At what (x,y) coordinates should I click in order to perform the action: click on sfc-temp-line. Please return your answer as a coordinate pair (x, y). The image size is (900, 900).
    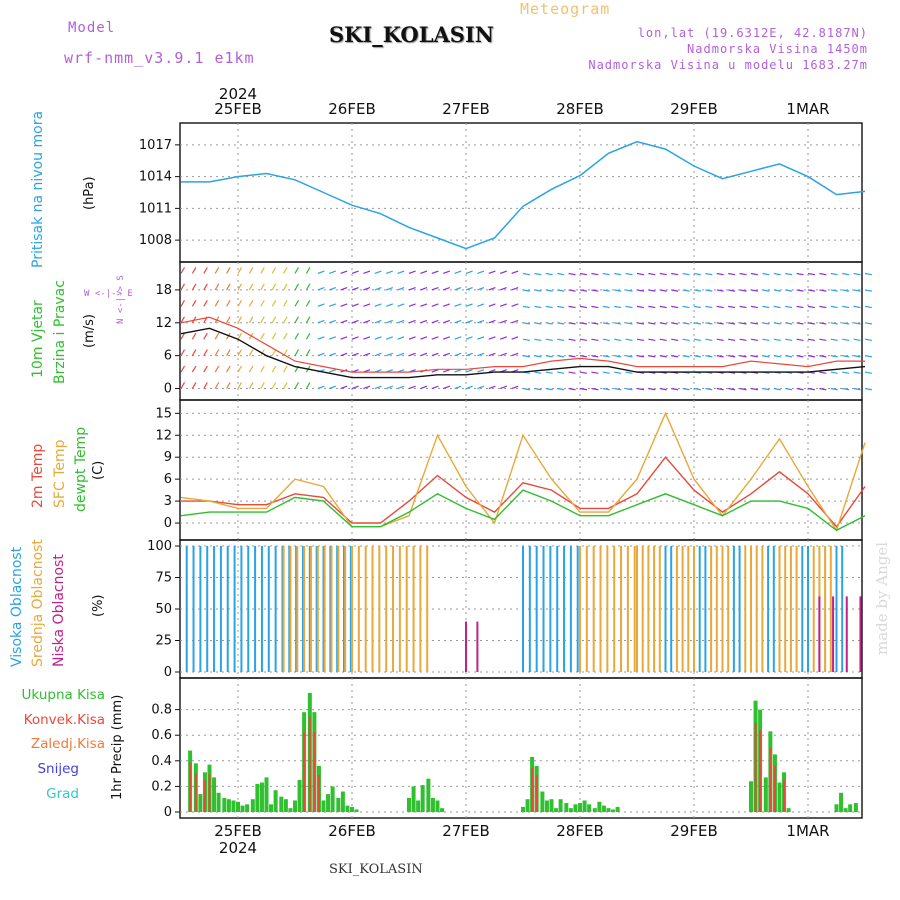
    Looking at the image, I should click on (523, 471).